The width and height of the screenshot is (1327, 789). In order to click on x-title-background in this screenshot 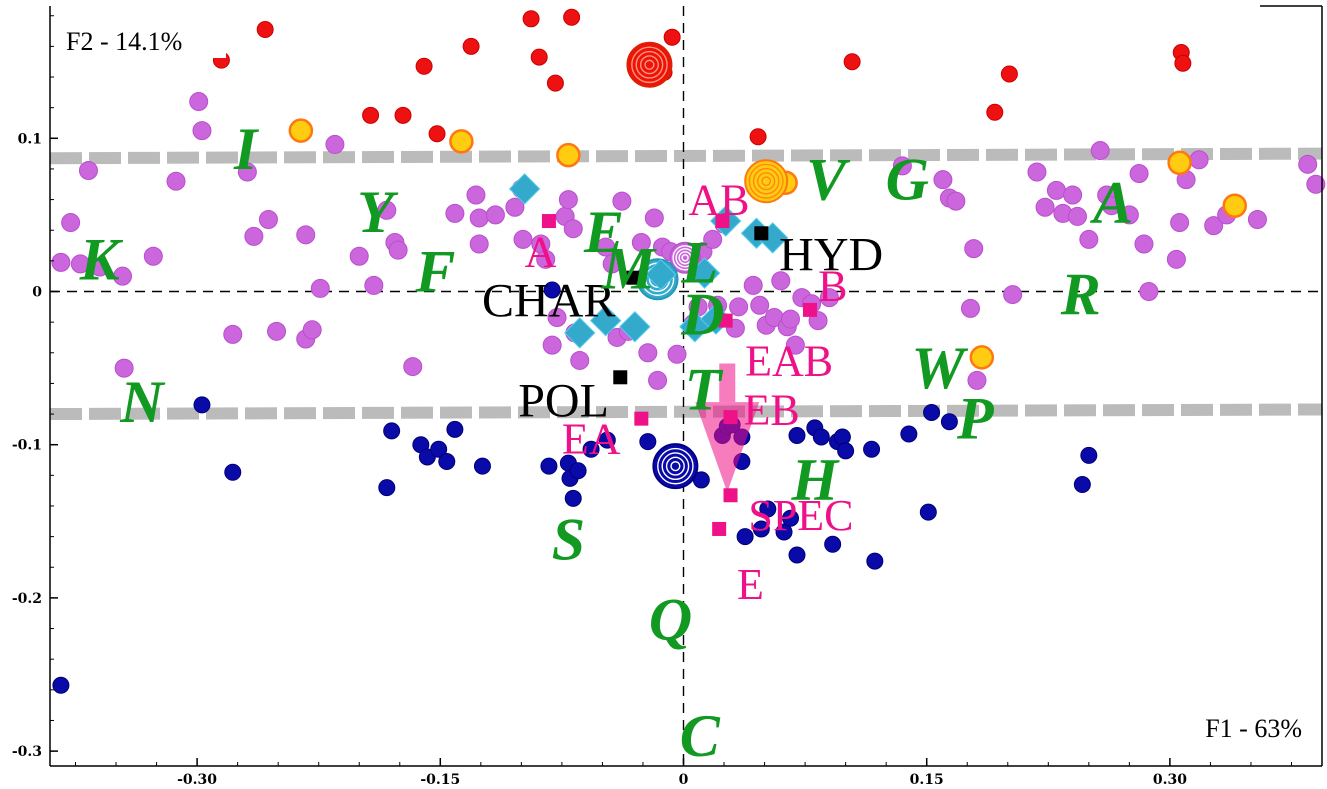, I will do `click(1236, 728)`.